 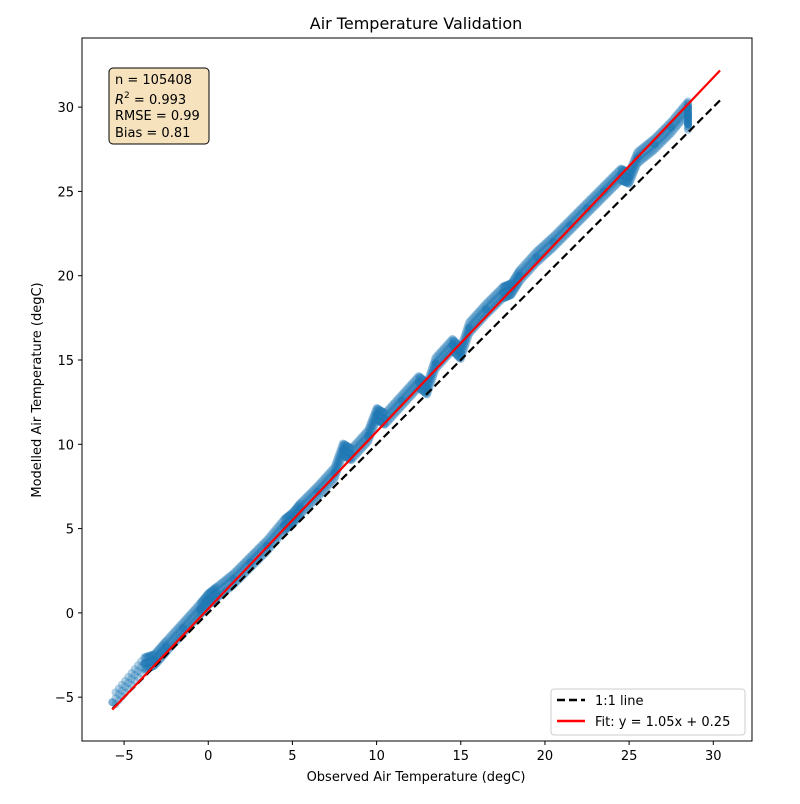 I want to click on legend-label-1to1: 1:1 line, so click(x=619, y=701).